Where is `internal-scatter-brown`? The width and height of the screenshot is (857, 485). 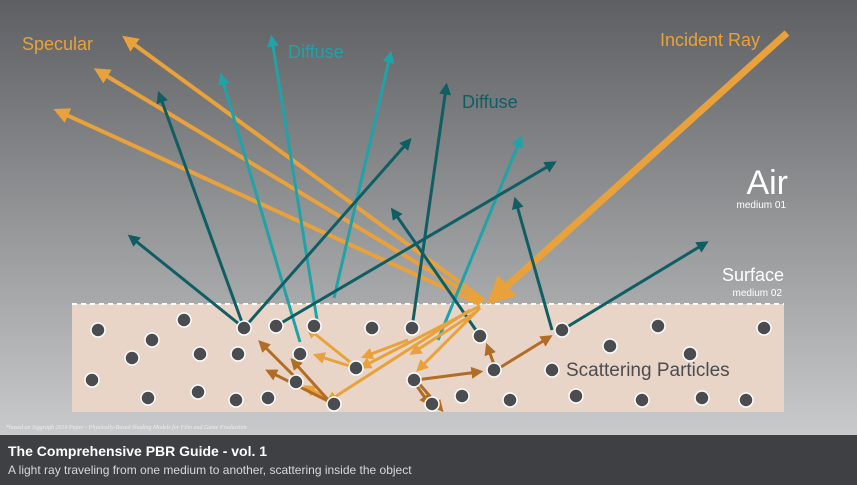
internal-scatter-brown is located at coordinates (405, 374).